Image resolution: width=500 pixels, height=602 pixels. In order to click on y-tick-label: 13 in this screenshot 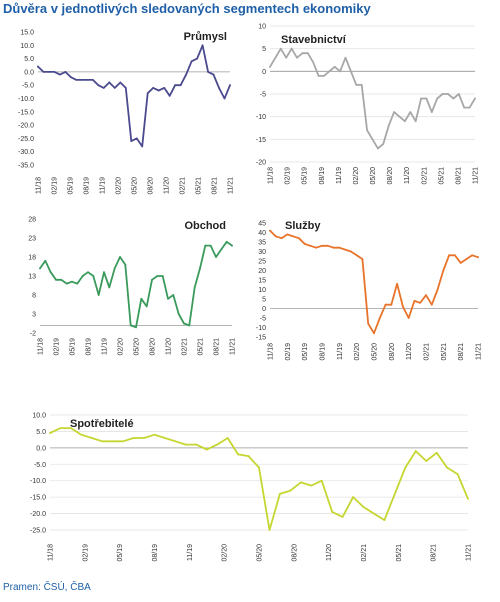, I will do `click(32, 277)`.